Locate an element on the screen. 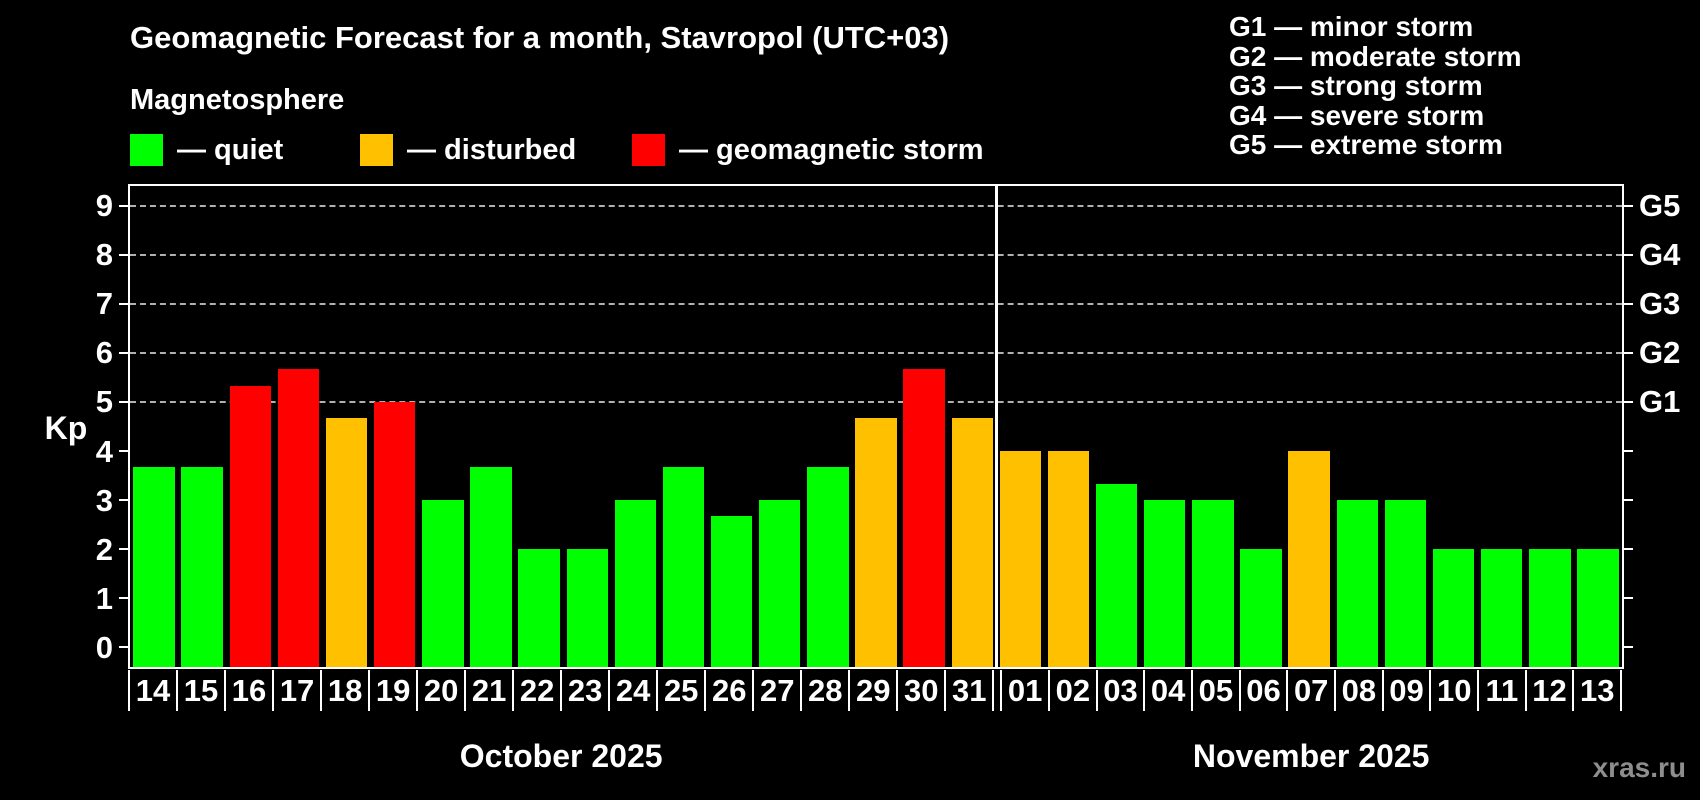 This screenshot has width=1700, height=800. legend-swatch-storm-icon is located at coordinates (648, 150).